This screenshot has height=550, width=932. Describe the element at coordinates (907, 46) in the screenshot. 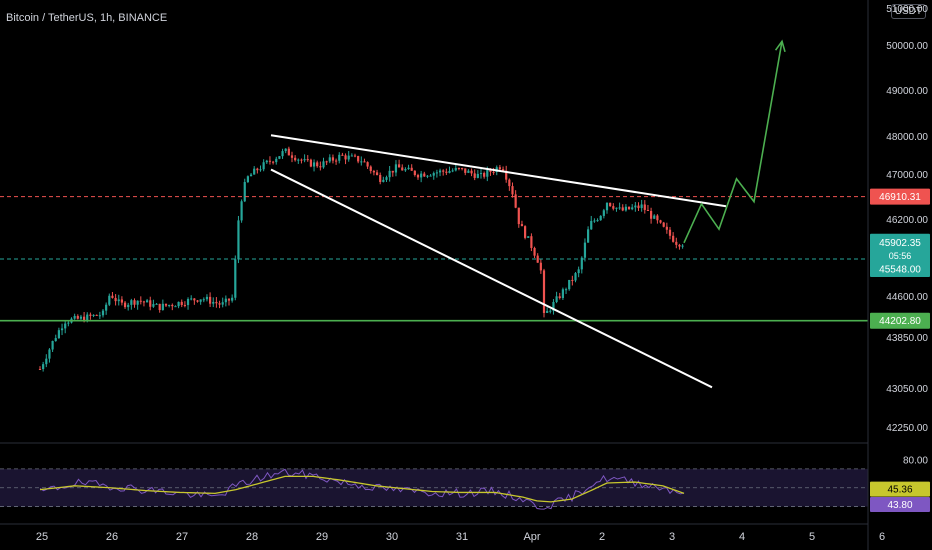

I see `y-tick-label-8: 50000.00` at that location.